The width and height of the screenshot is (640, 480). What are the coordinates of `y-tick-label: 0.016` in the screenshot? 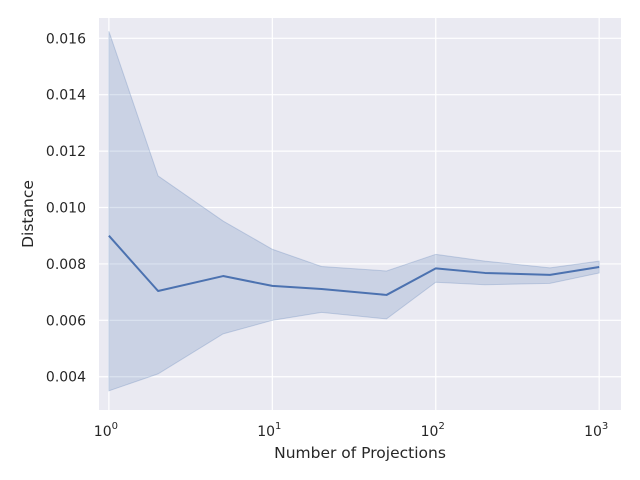 It's located at (66, 39).